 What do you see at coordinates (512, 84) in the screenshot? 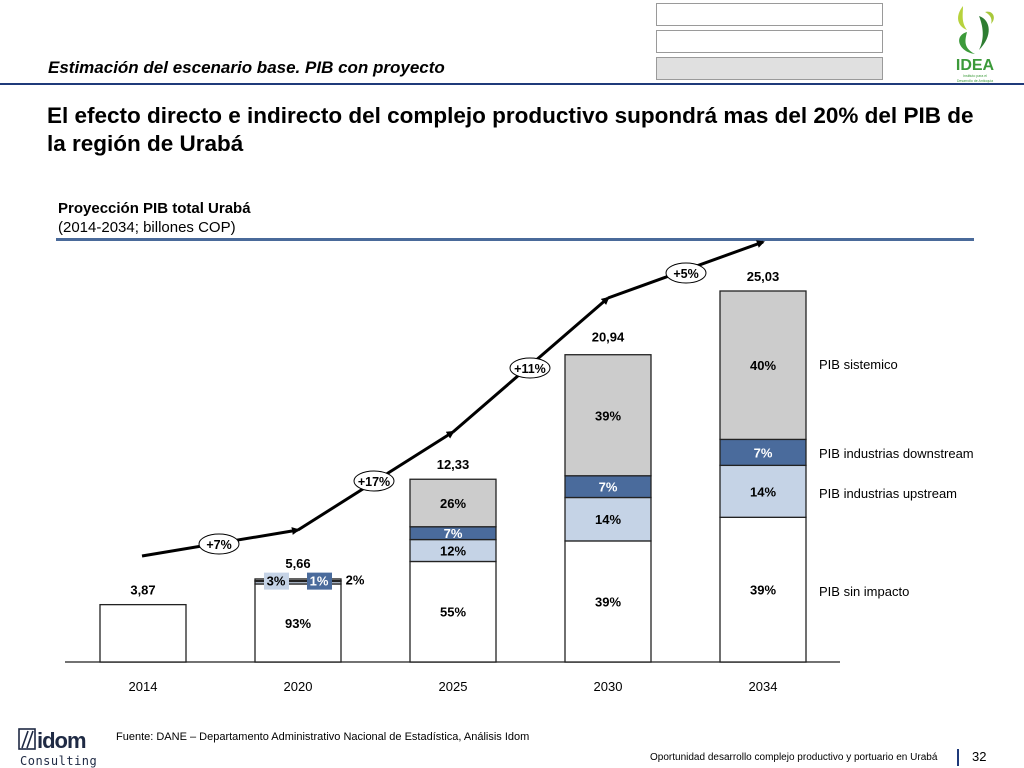
I see `header-divider` at bounding box center [512, 84].